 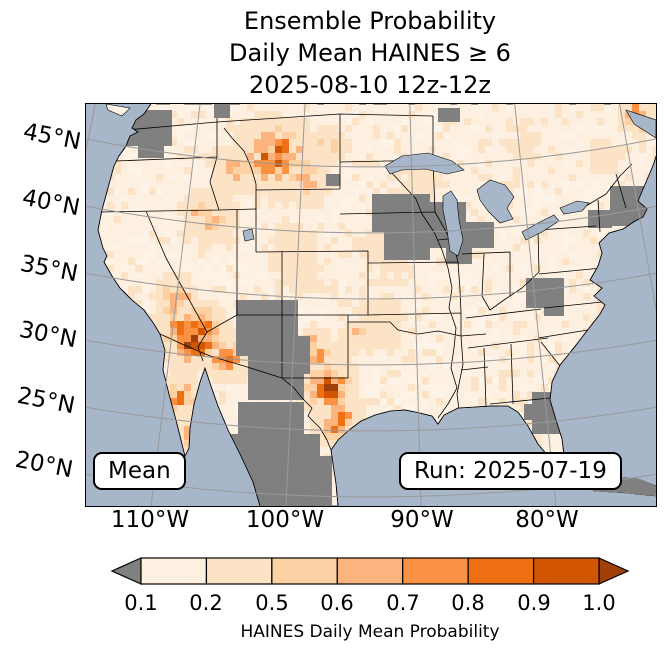 I want to click on lat-label-20n: 20°N, so click(x=44, y=465).